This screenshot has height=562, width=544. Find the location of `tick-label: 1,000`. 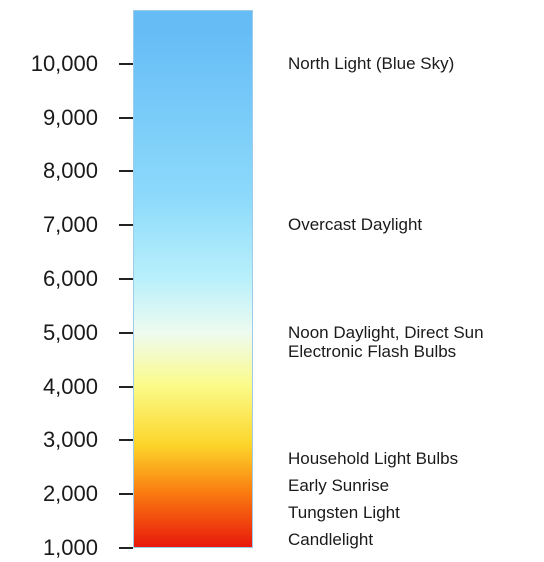

tick-label: 1,000 is located at coordinates (70, 547).